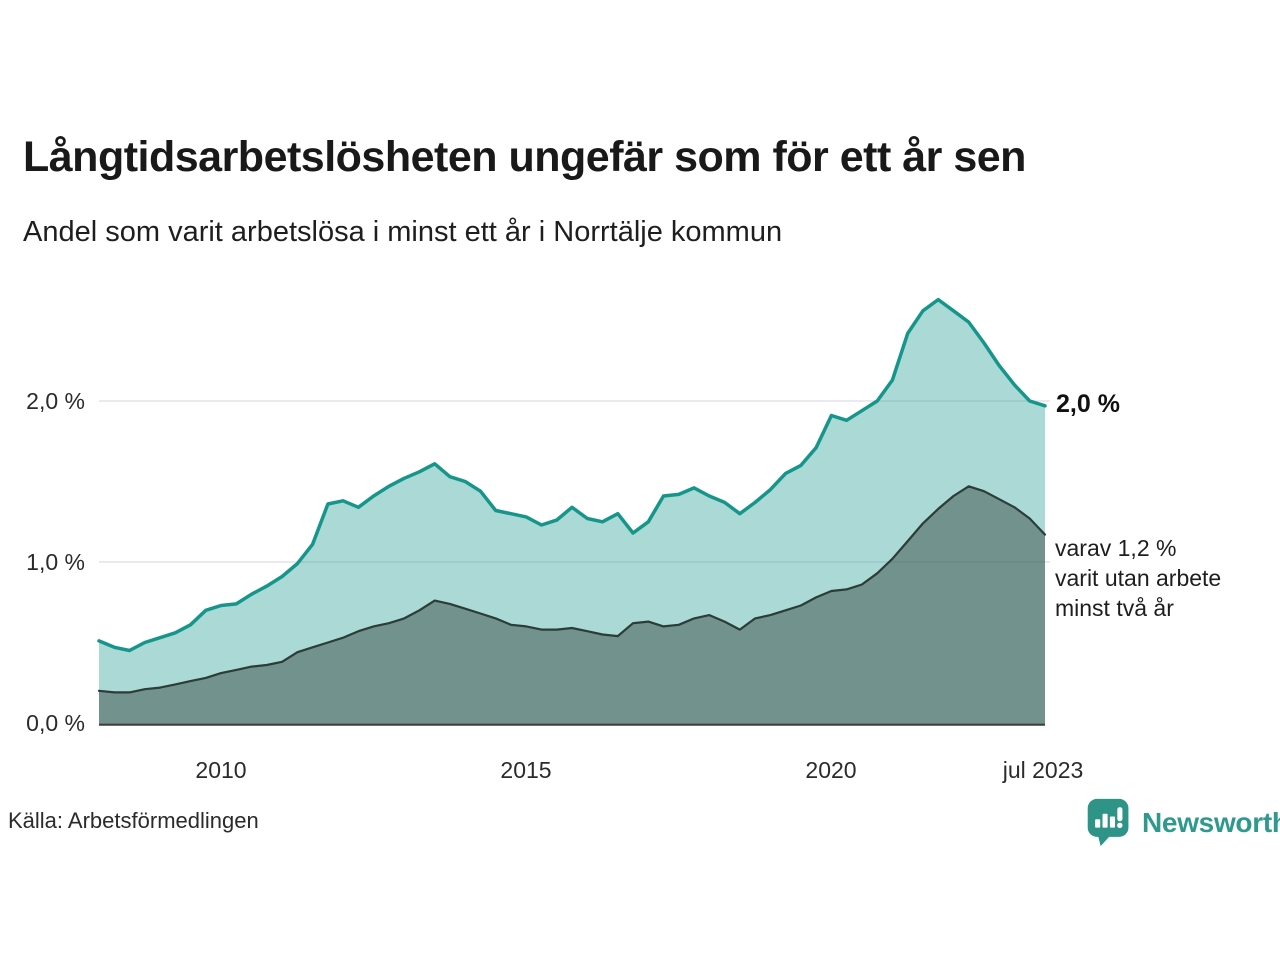 Image resolution: width=1280 pixels, height=960 pixels. Describe the element at coordinates (1088, 404) in the screenshot. I see `series-total-end-value-label: 2,0 %` at that location.